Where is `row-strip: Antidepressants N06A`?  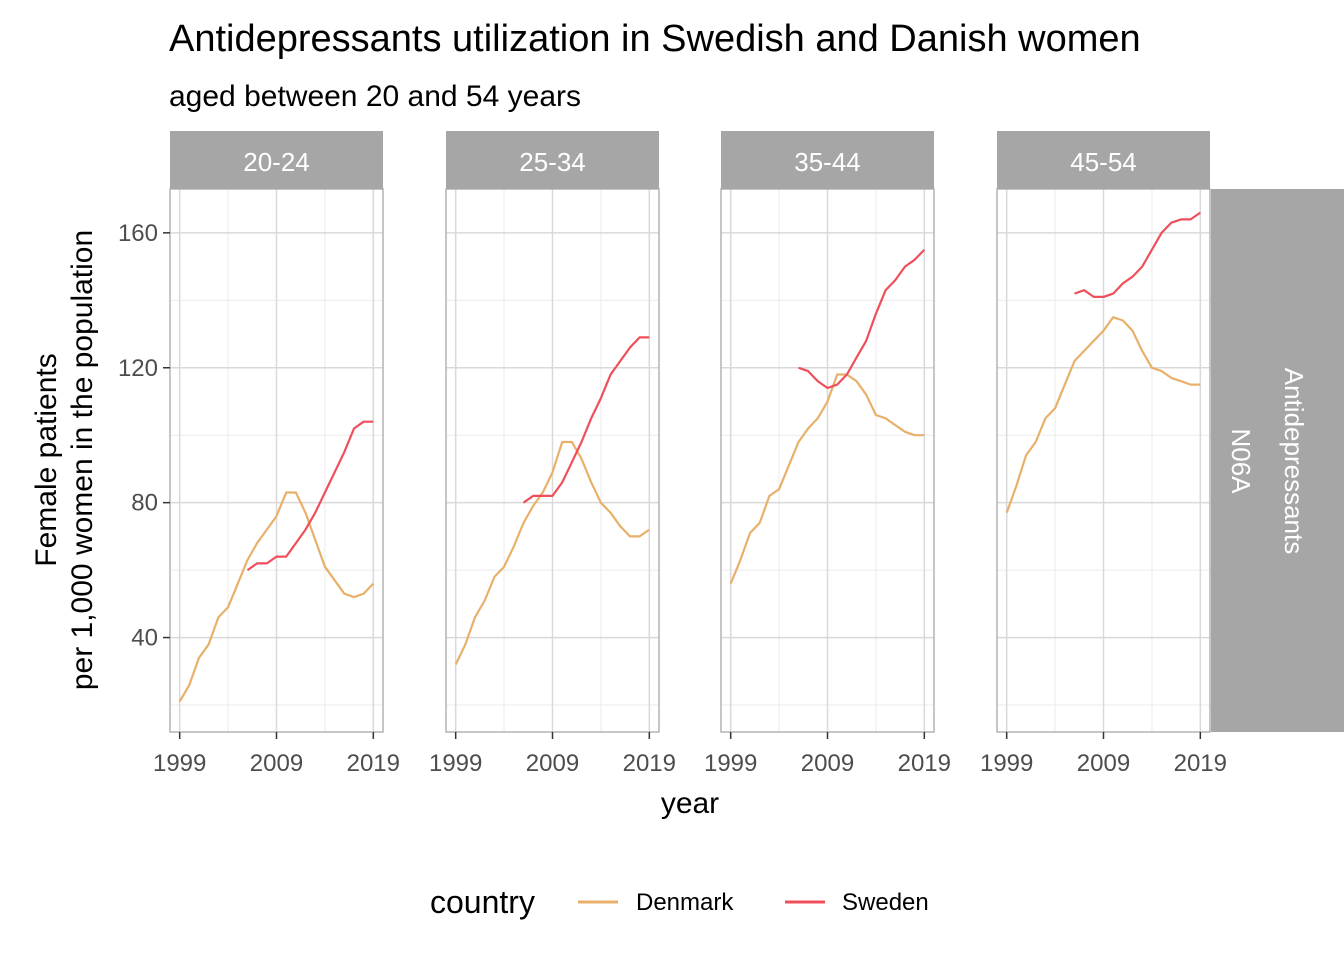 row-strip: Antidepressants N06A is located at coordinates (1277, 460).